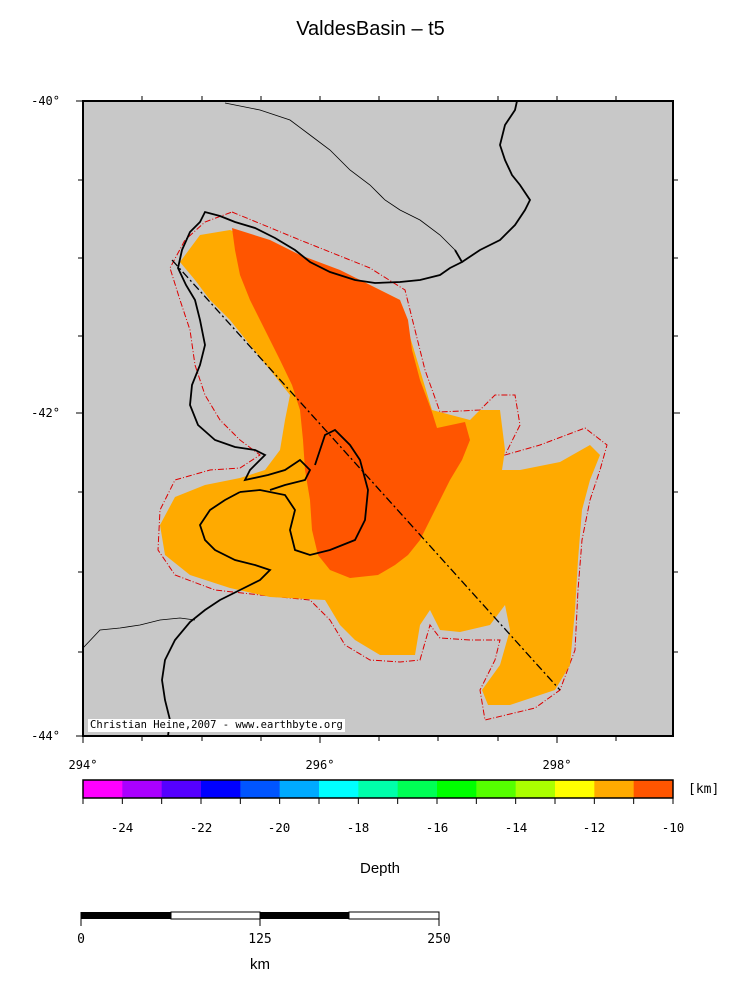 Image resolution: width=741 pixels, height=990 pixels. Describe the element at coordinates (437, 827) in the screenshot. I see `colorbar-tick-label: -16` at that location.